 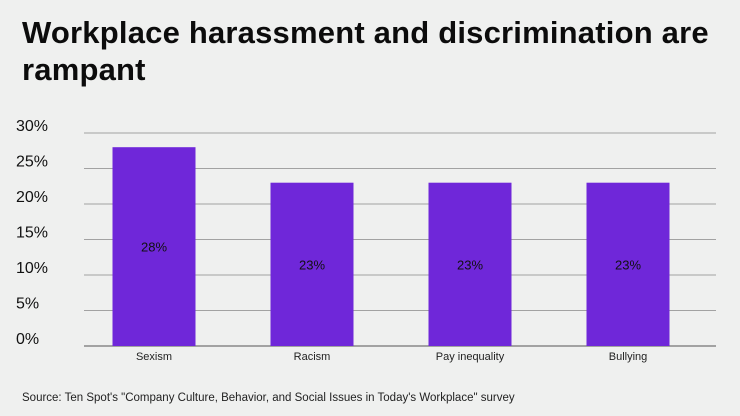 What do you see at coordinates (32, 233) in the screenshot?
I see `y-tick-label: 15%` at bounding box center [32, 233].